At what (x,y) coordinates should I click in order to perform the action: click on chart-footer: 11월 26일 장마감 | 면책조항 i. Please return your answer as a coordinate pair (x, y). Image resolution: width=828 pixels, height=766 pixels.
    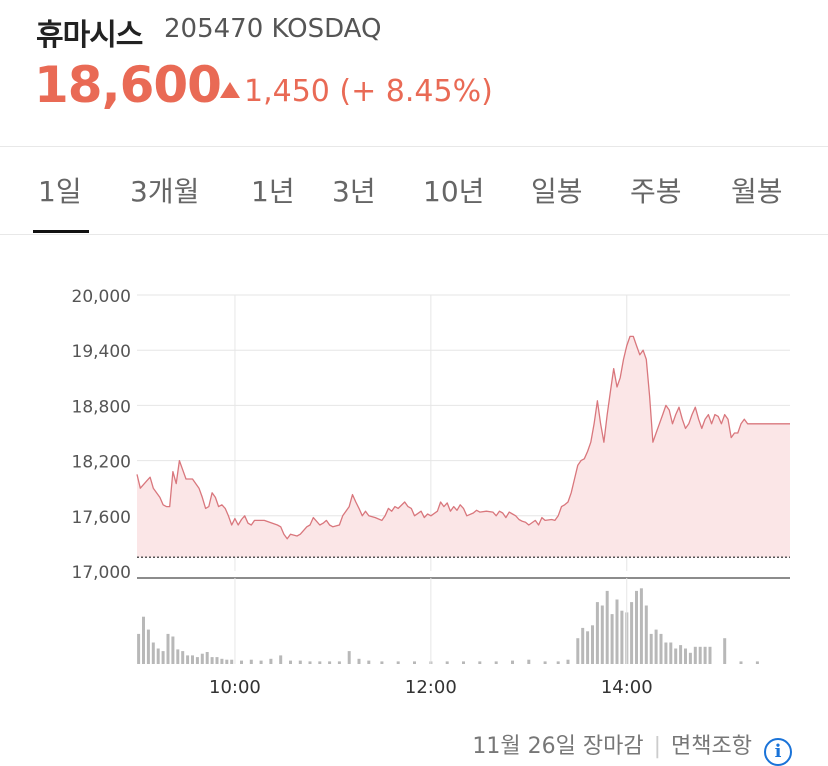
    Looking at the image, I should click on (632, 747).